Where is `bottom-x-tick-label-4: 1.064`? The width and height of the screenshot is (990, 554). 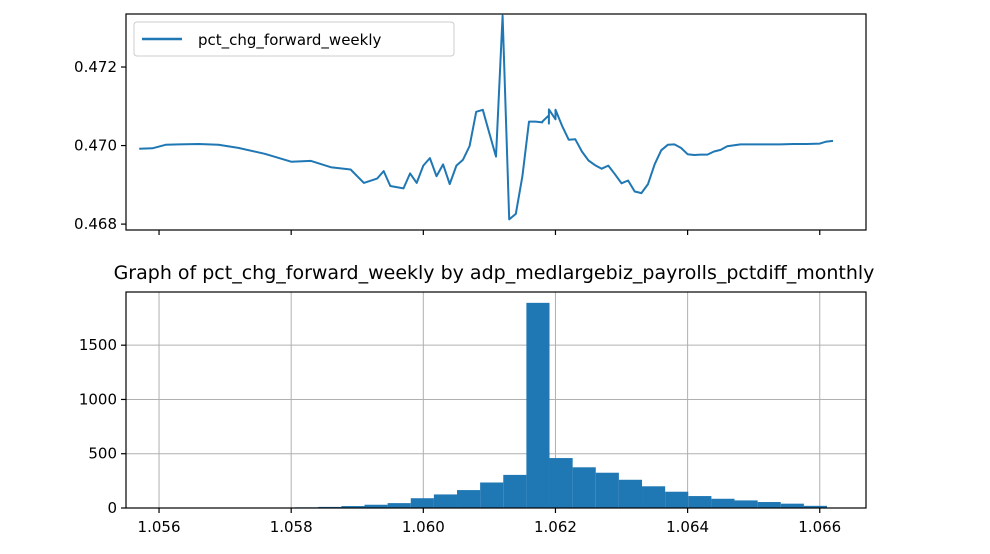
bottom-x-tick-label-4: 1.064 is located at coordinates (687, 527).